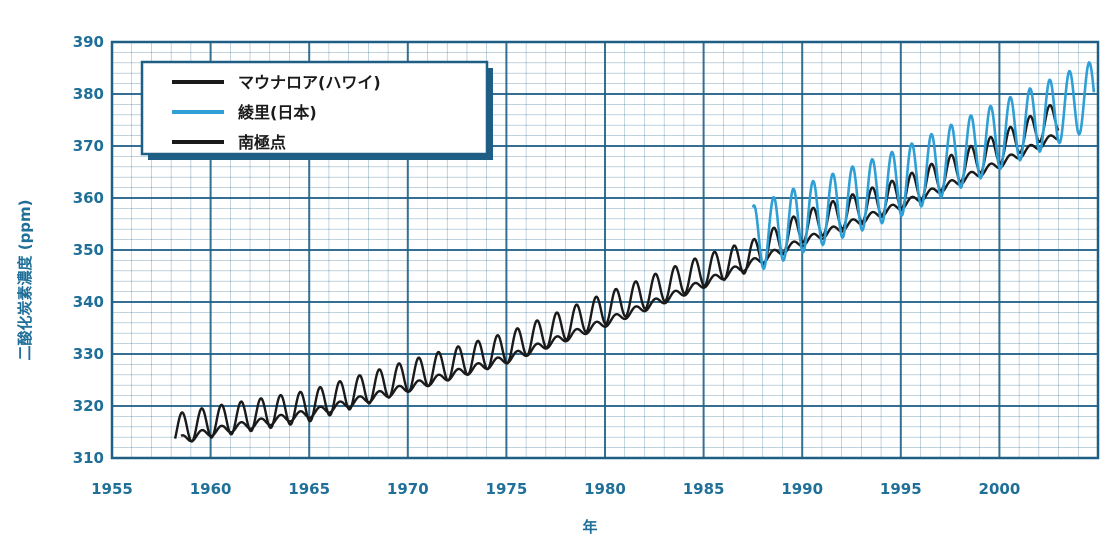 Image resolution: width=1112 pixels, height=543 pixels. I want to click on legend-label-south-pole: 南極点, so click(262, 142).